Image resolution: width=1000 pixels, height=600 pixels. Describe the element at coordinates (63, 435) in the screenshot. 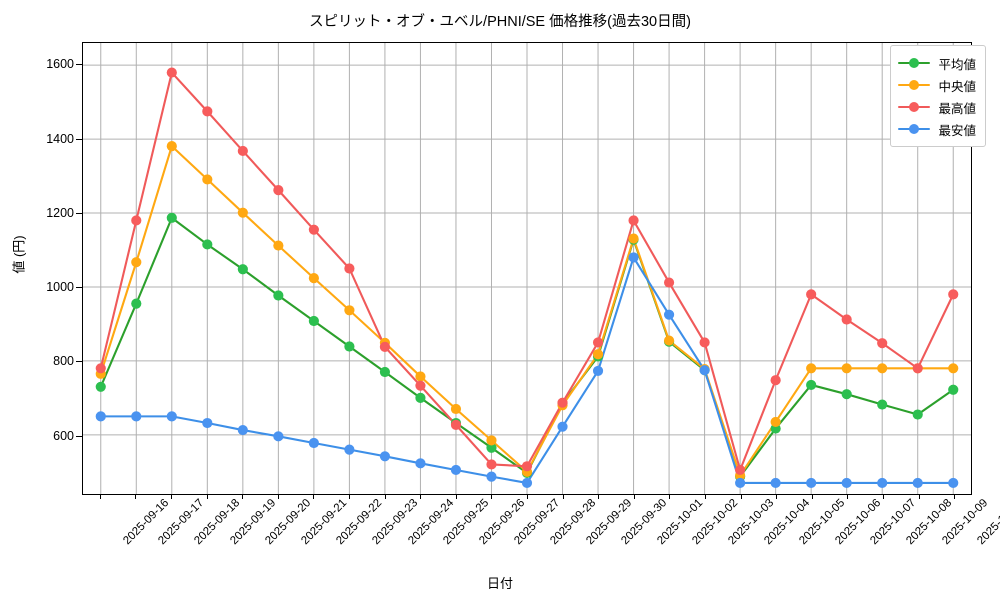

I see `y-tick-label: 600` at that location.